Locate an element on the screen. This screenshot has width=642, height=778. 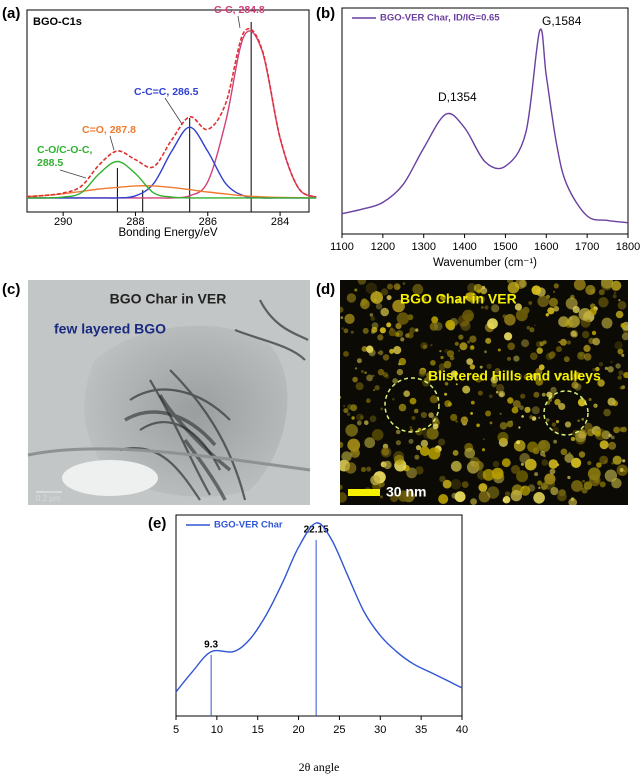
annotation: C=O, 287.8 is located at coordinates (109, 130).